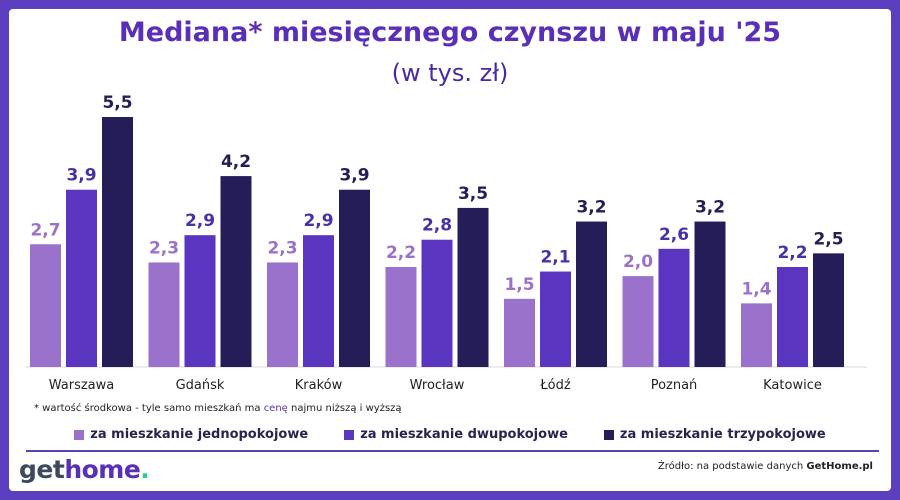 The width and height of the screenshot is (900, 500). Describe the element at coordinates (519, 285) in the screenshot. I see `data-label: 1,5` at that location.